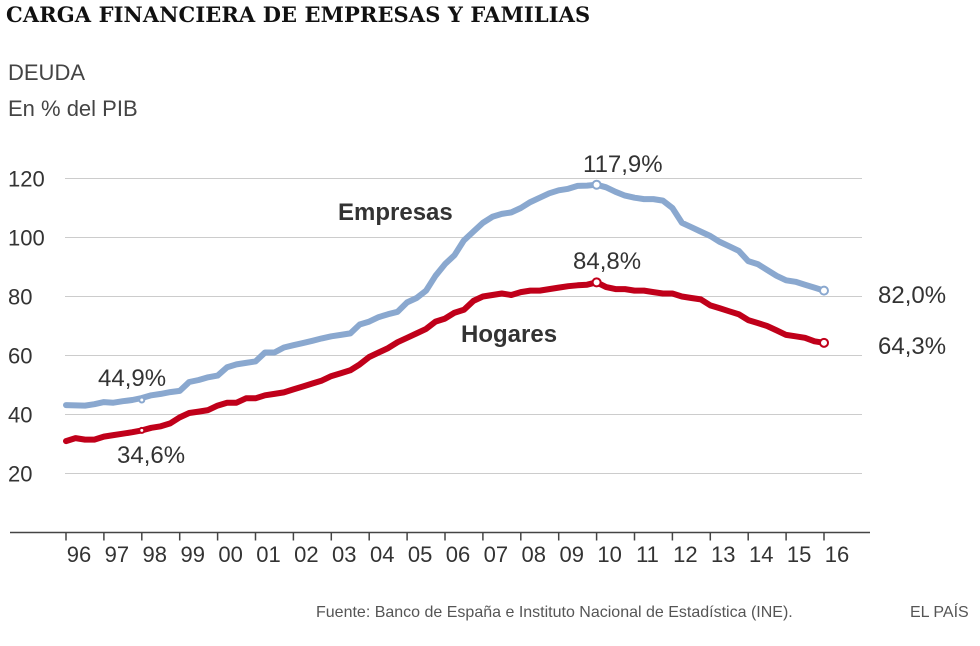 The height and width of the screenshot is (646, 980). Describe the element at coordinates (20, 297) in the screenshot. I see `y-tick-label-80: 80` at that location.